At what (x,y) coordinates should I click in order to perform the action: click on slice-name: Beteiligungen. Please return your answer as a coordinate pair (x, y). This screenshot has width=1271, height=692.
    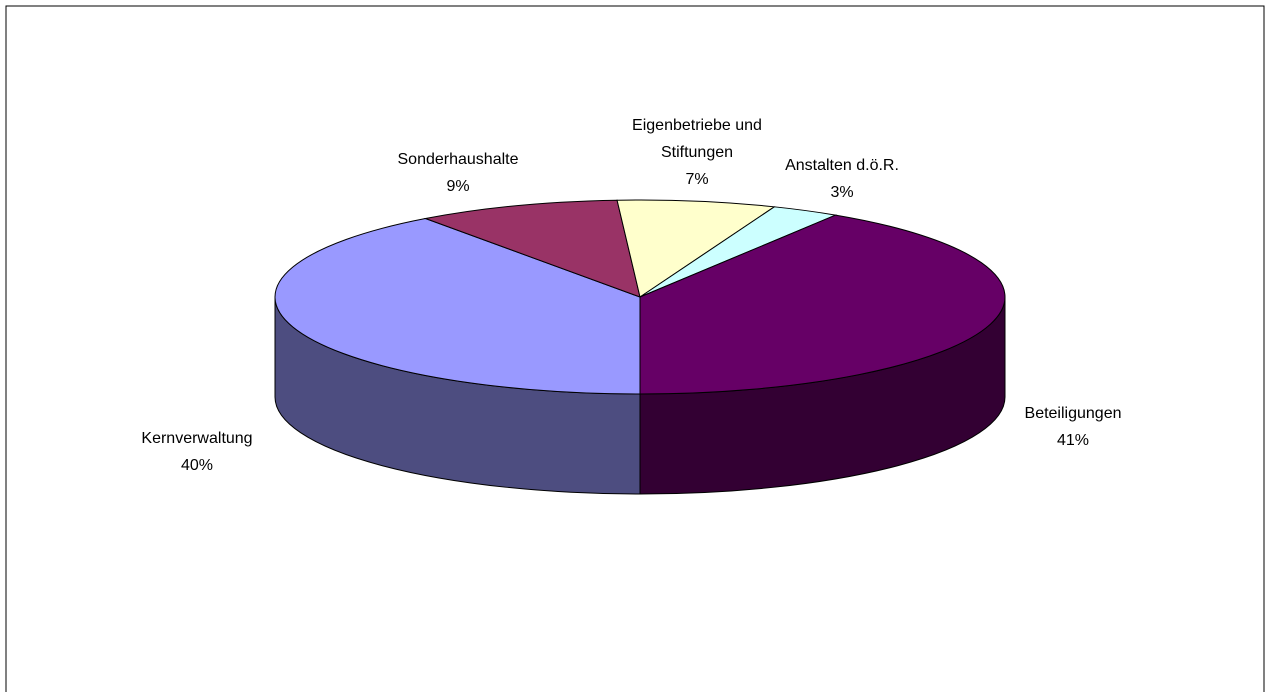
    Looking at the image, I should click on (1073, 413).